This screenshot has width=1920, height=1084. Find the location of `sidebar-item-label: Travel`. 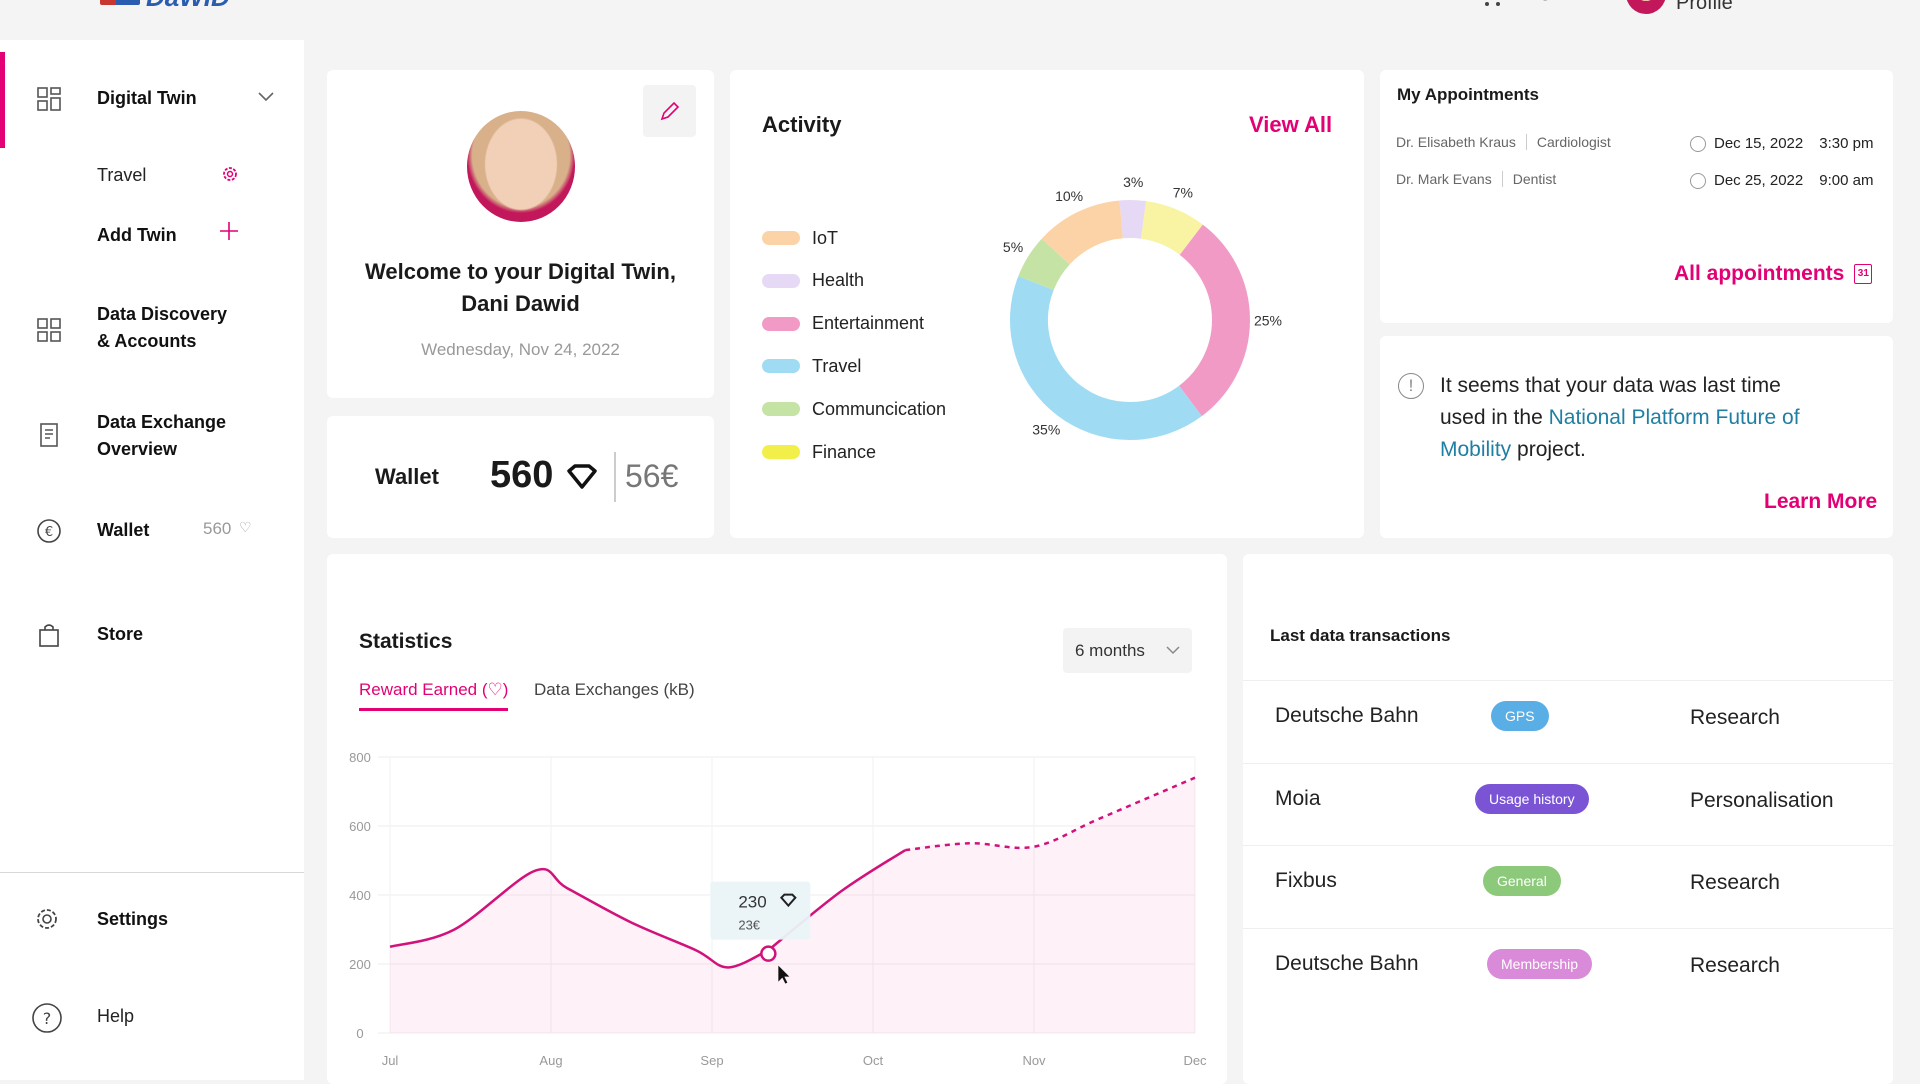

sidebar-item-label: Travel is located at coordinates (122, 175).